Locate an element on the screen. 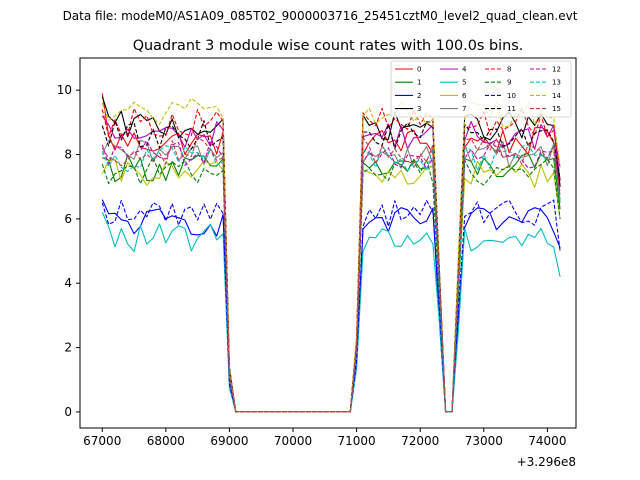 The width and height of the screenshot is (640, 480). legend-label-5: 5 is located at coordinates (464, 83).